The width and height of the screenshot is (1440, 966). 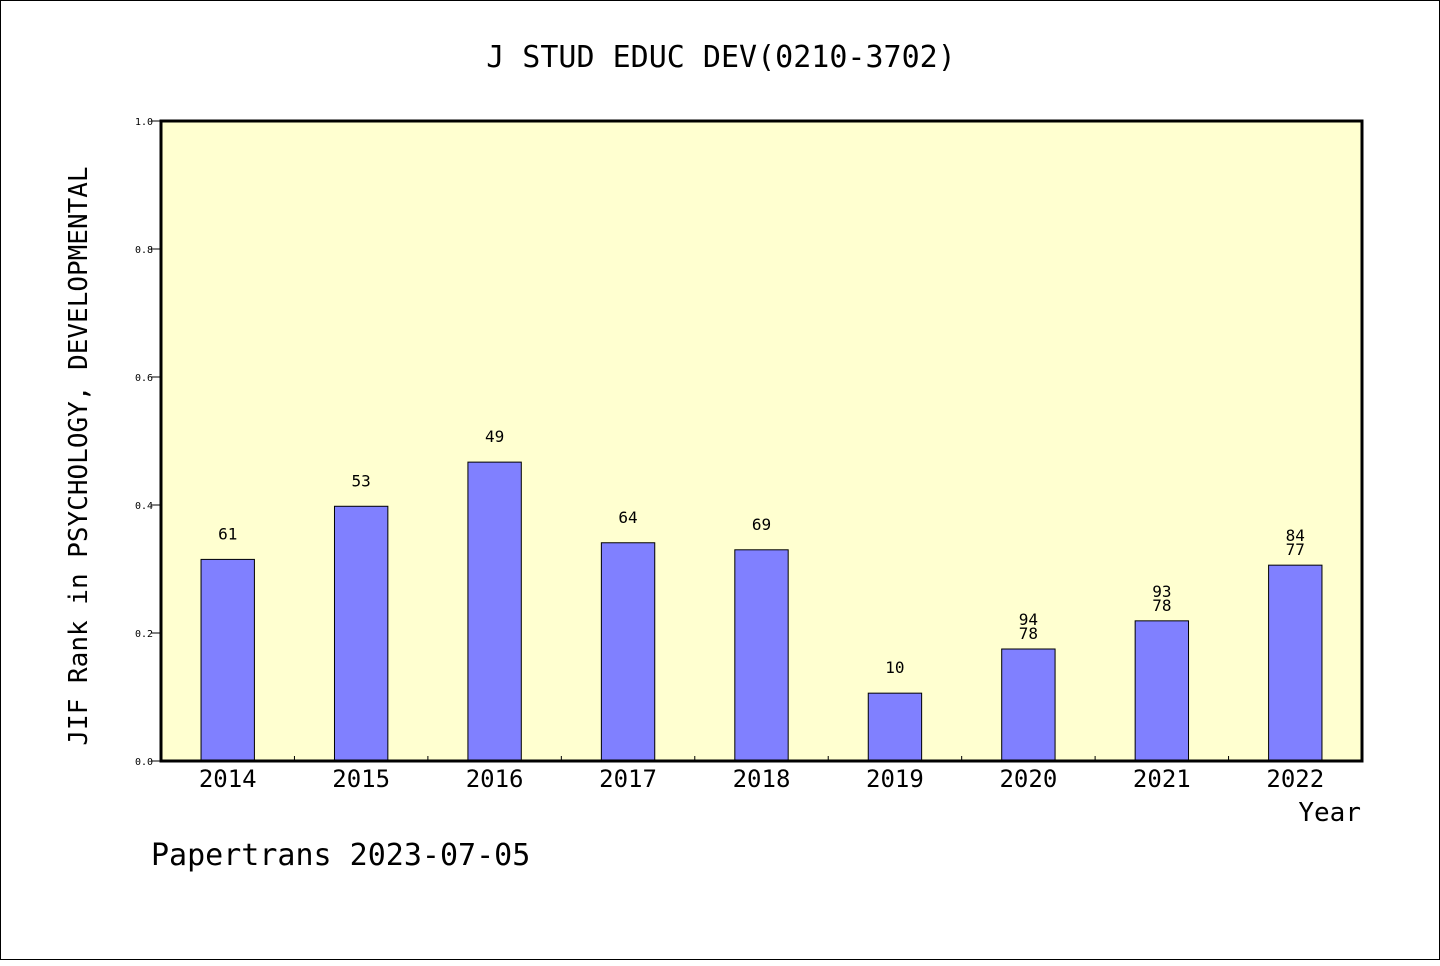 What do you see at coordinates (144, 250) in the screenshot?
I see `y-tick-label-4: 0.8` at bounding box center [144, 250].